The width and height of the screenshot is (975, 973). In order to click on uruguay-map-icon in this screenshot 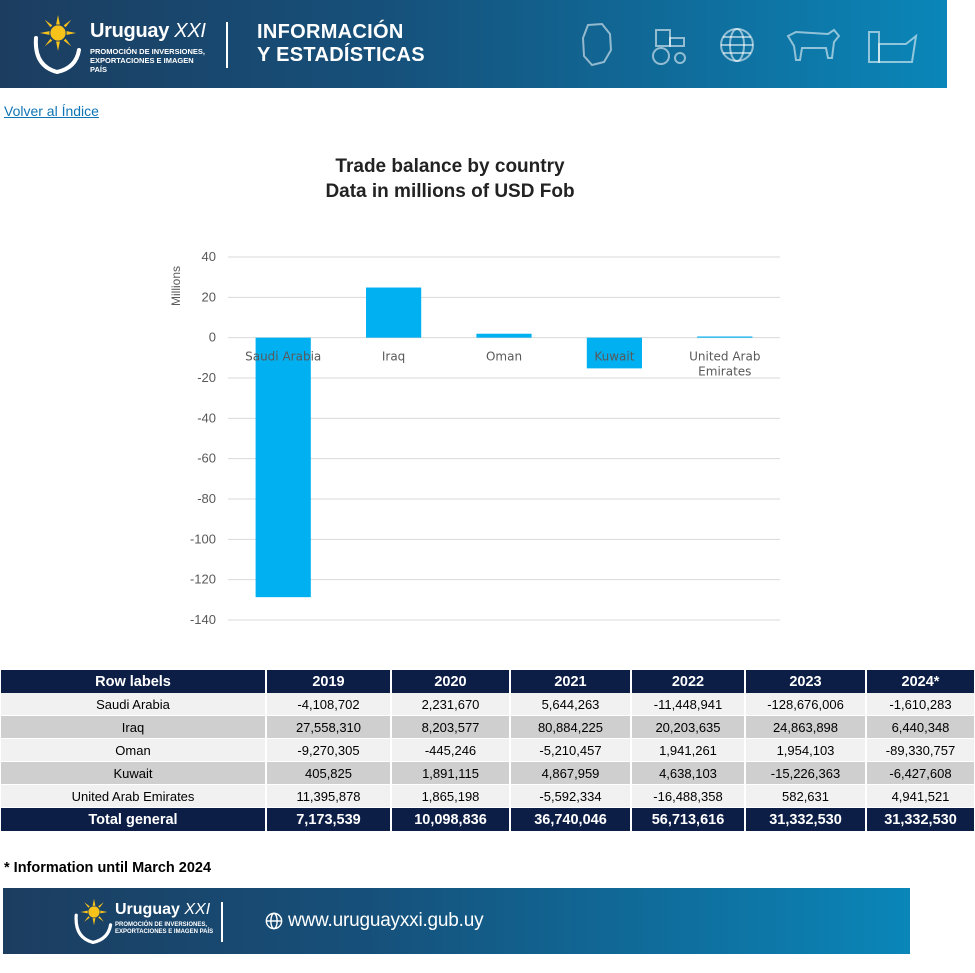, I will do `click(597, 44)`.